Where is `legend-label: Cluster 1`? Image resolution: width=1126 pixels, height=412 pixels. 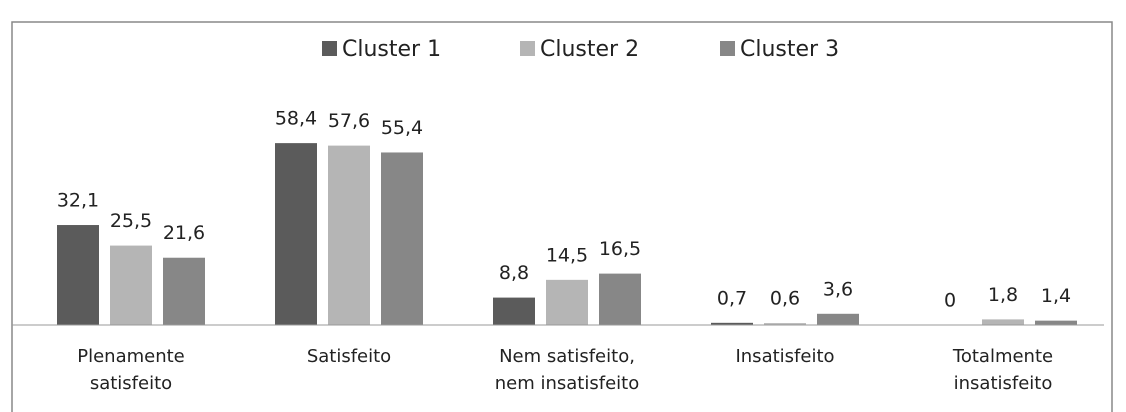 legend-label: Cluster 1 is located at coordinates (391, 49).